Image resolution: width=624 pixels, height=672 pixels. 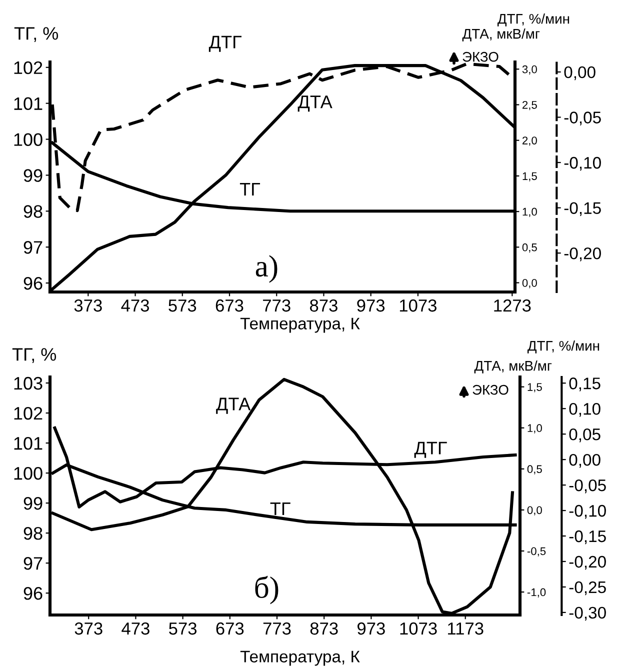 What do you see at coordinates (584, 385) in the screenshot?
I see `y3-tick-label: 0,15` at bounding box center [584, 385].